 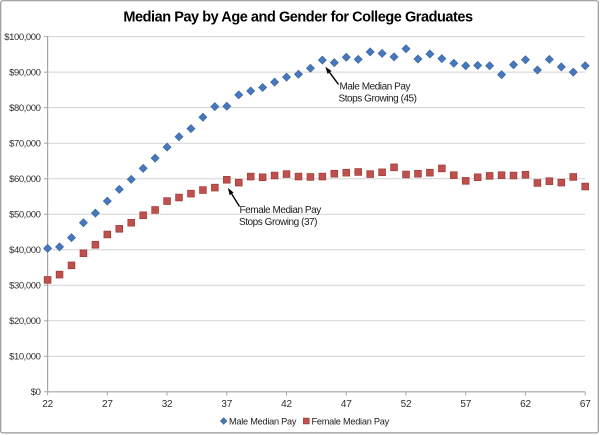 I want to click on svg-text: 32, so click(x=167, y=404).